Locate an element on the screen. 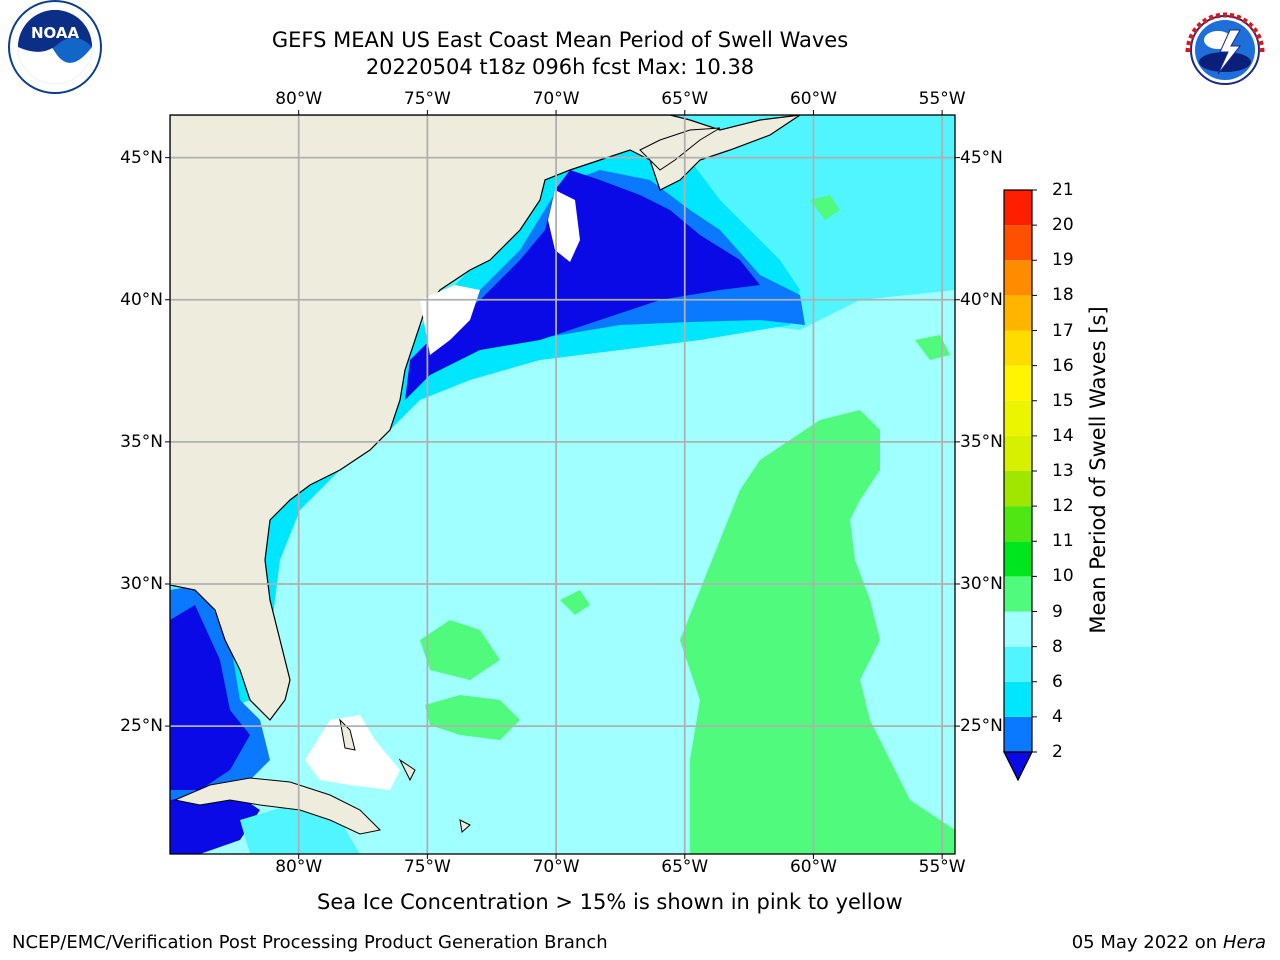 This screenshot has width=1280, height=960. footer-date: 05 May 2022 on Hera is located at coordinates (1169, 942).